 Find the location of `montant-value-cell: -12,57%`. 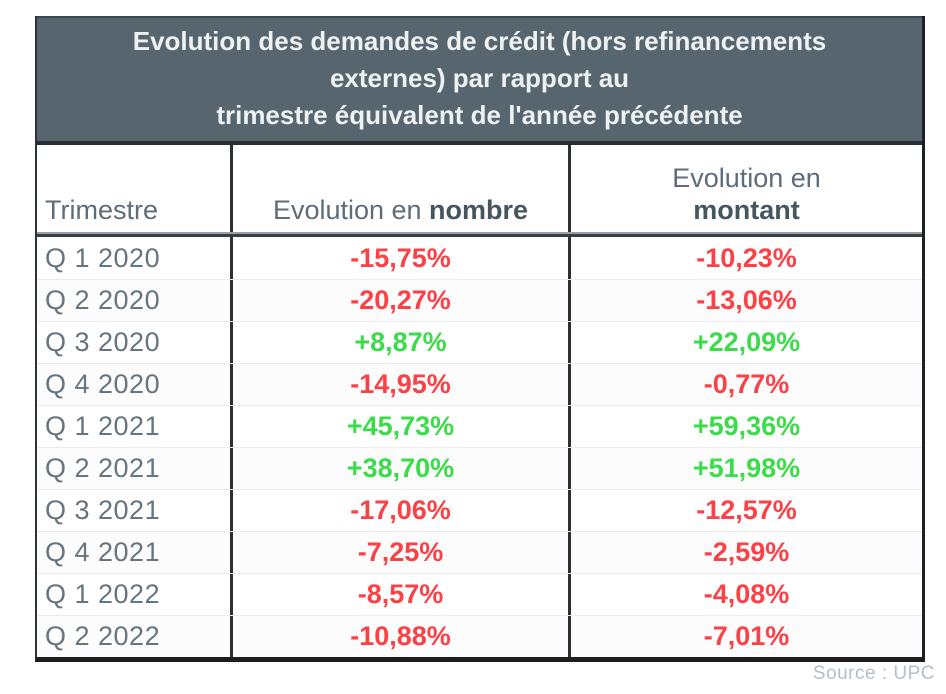

montant-value-cell: -12,57% is located at coordinates (745, 510).